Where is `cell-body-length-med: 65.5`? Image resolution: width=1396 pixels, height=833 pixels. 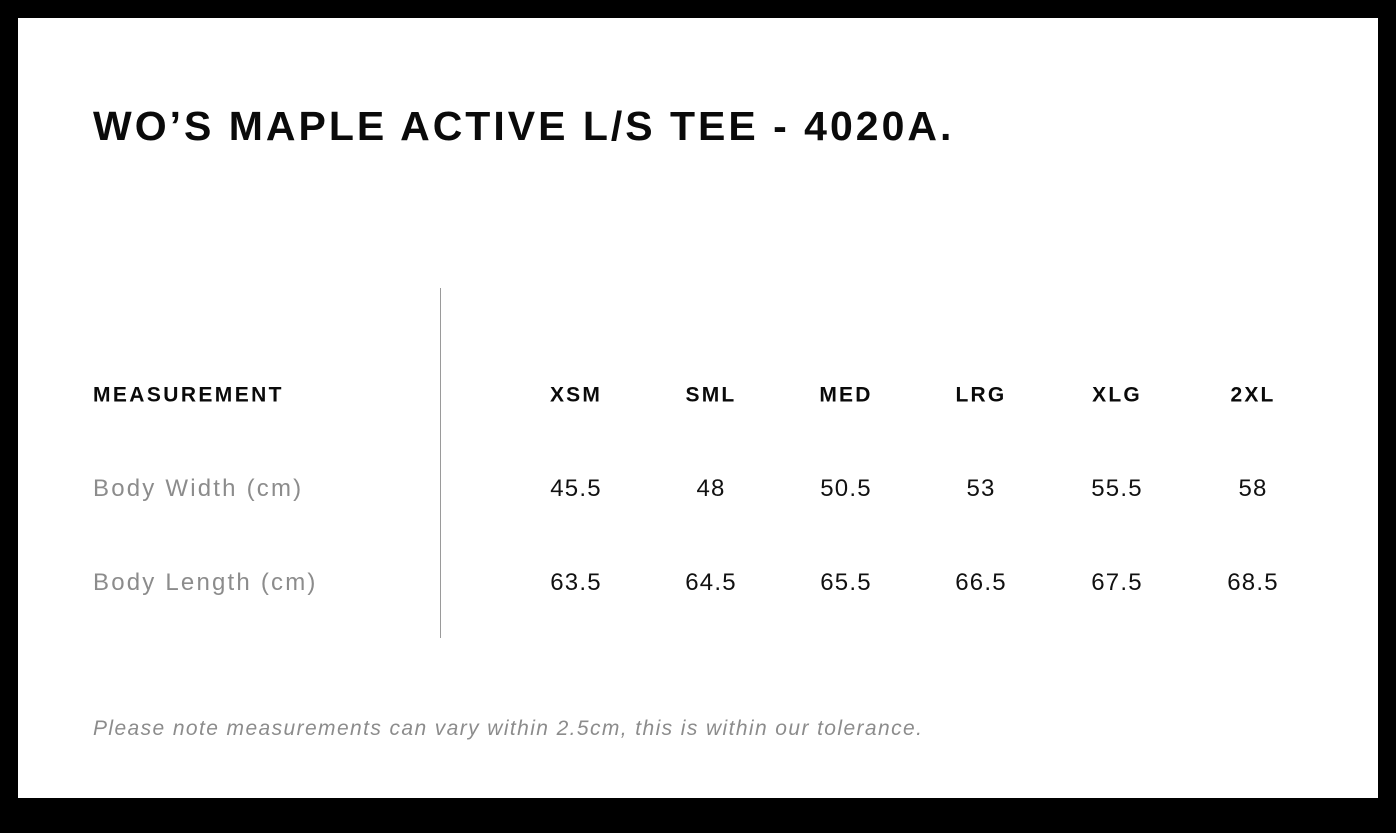 cell-body-length-med: 65.5 is located at coordinates (846, 582).